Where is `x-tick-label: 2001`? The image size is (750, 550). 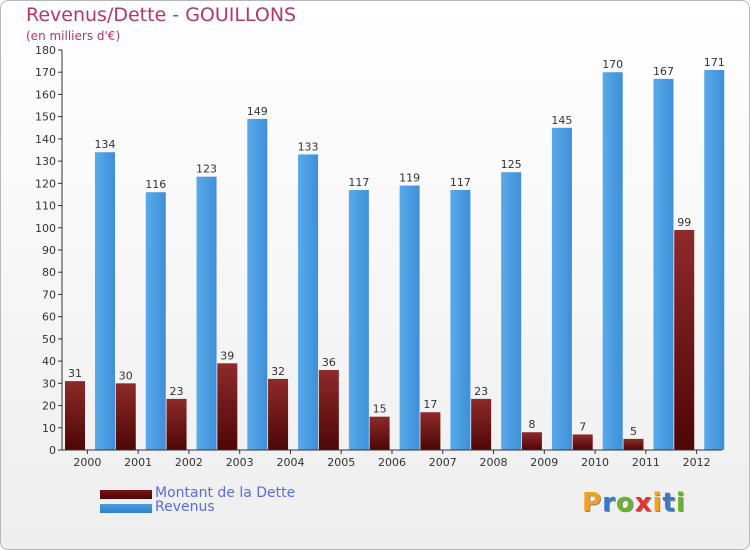
x-tick-label: 2001 is located at coordinates (138, 462).